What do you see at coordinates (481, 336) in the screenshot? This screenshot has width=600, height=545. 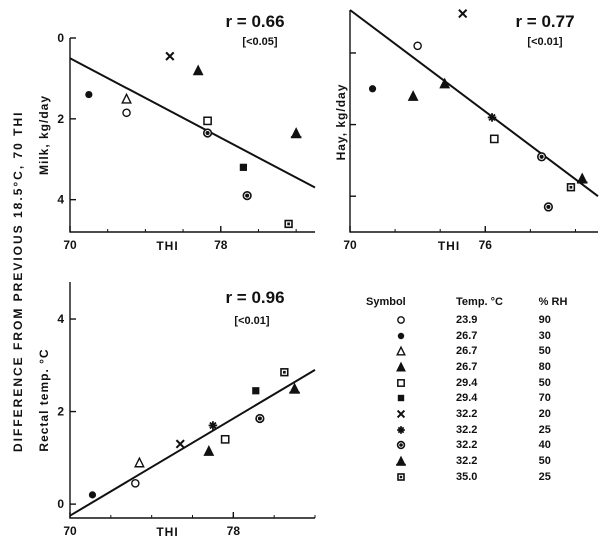 I see `legend-row: 26.7 30` at bounding box center [481, 336].